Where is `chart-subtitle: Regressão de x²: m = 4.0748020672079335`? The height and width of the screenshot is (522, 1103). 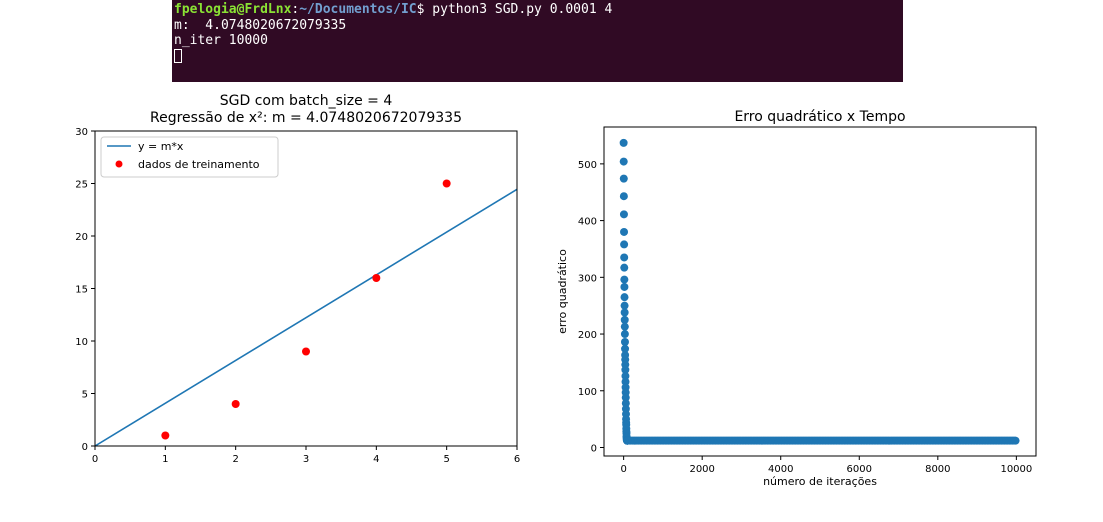
chart-subtitle: Regressão de x²: m = 4.0748020672079335 is located at coordinates (306, 118).